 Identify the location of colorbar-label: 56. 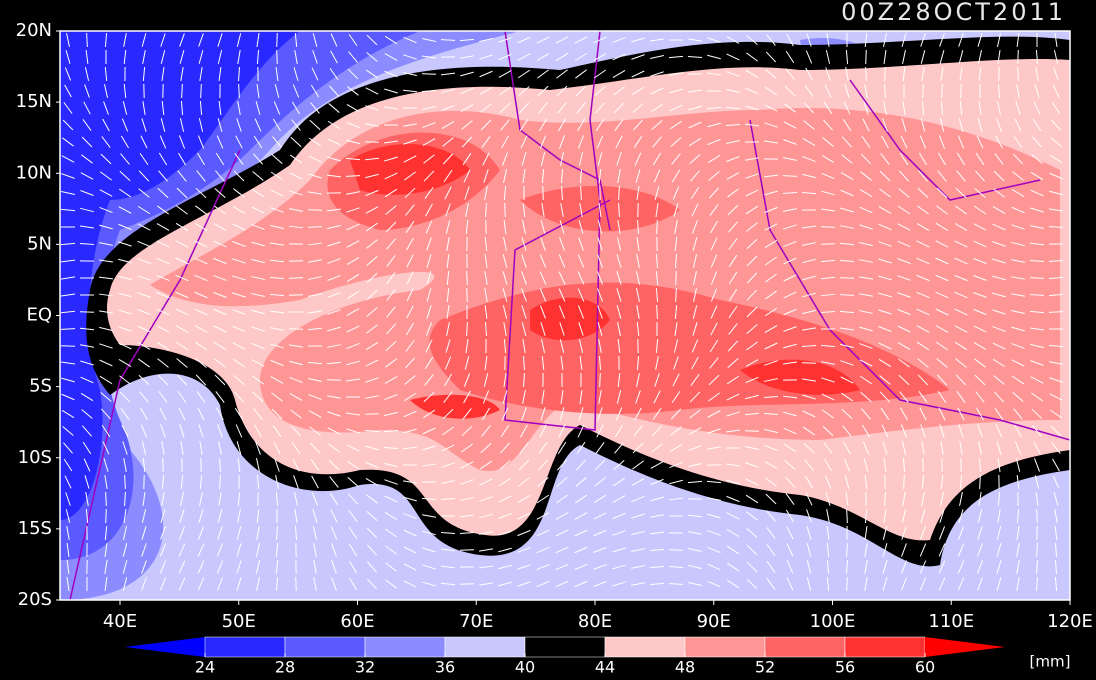
(845, 667).